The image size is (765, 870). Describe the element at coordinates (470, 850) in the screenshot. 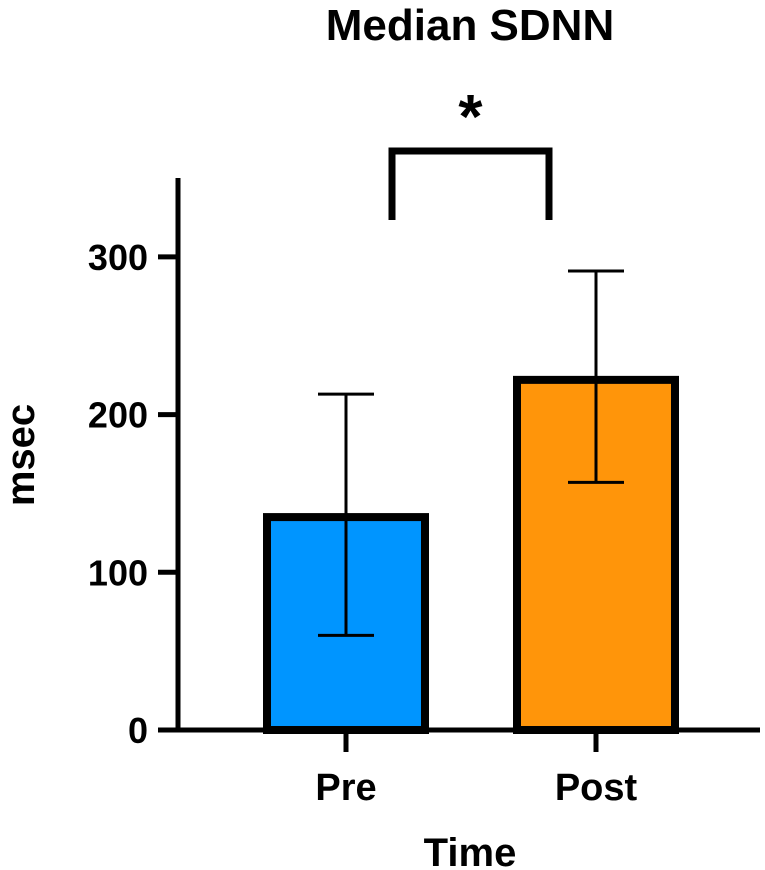

I see `x-axis-label: Time` at that location.